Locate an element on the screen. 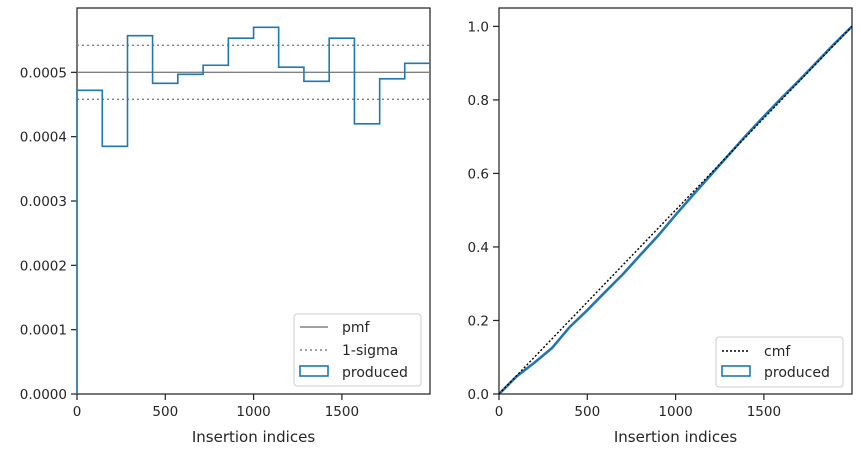 Image resolution: width=861 pixels, height=453 pixels. legend-cmf-label: cmf is located at coordinates (777, 352).